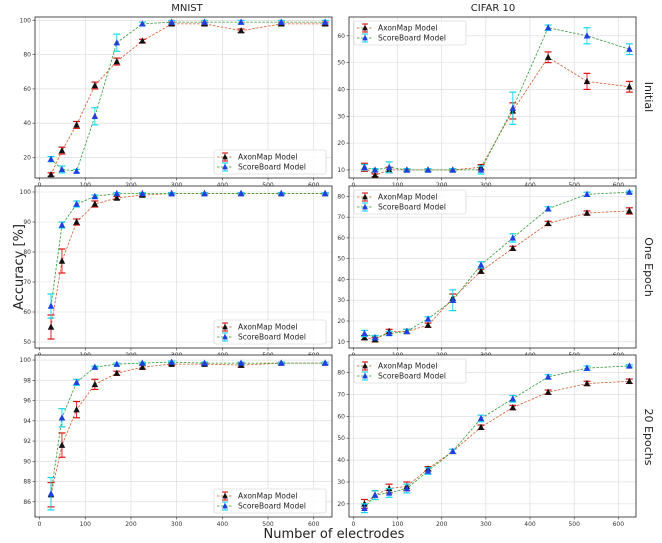  I want to click on x-tick-label: 0, so click(354, 185).